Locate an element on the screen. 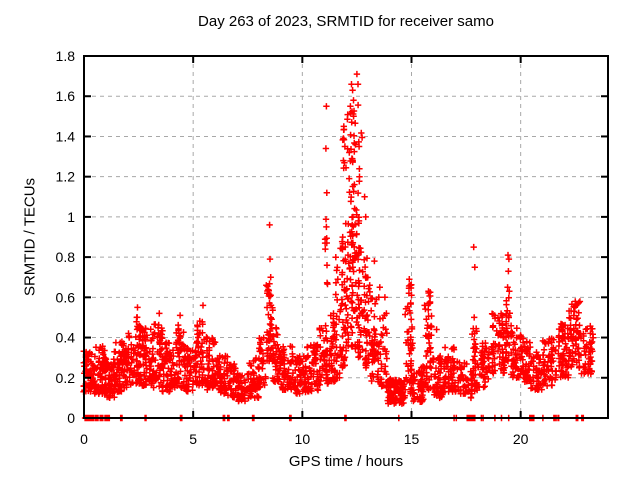 This screenshot has height=480, width=640. x-tick-label: 20 is located at coordinates (521, 439).